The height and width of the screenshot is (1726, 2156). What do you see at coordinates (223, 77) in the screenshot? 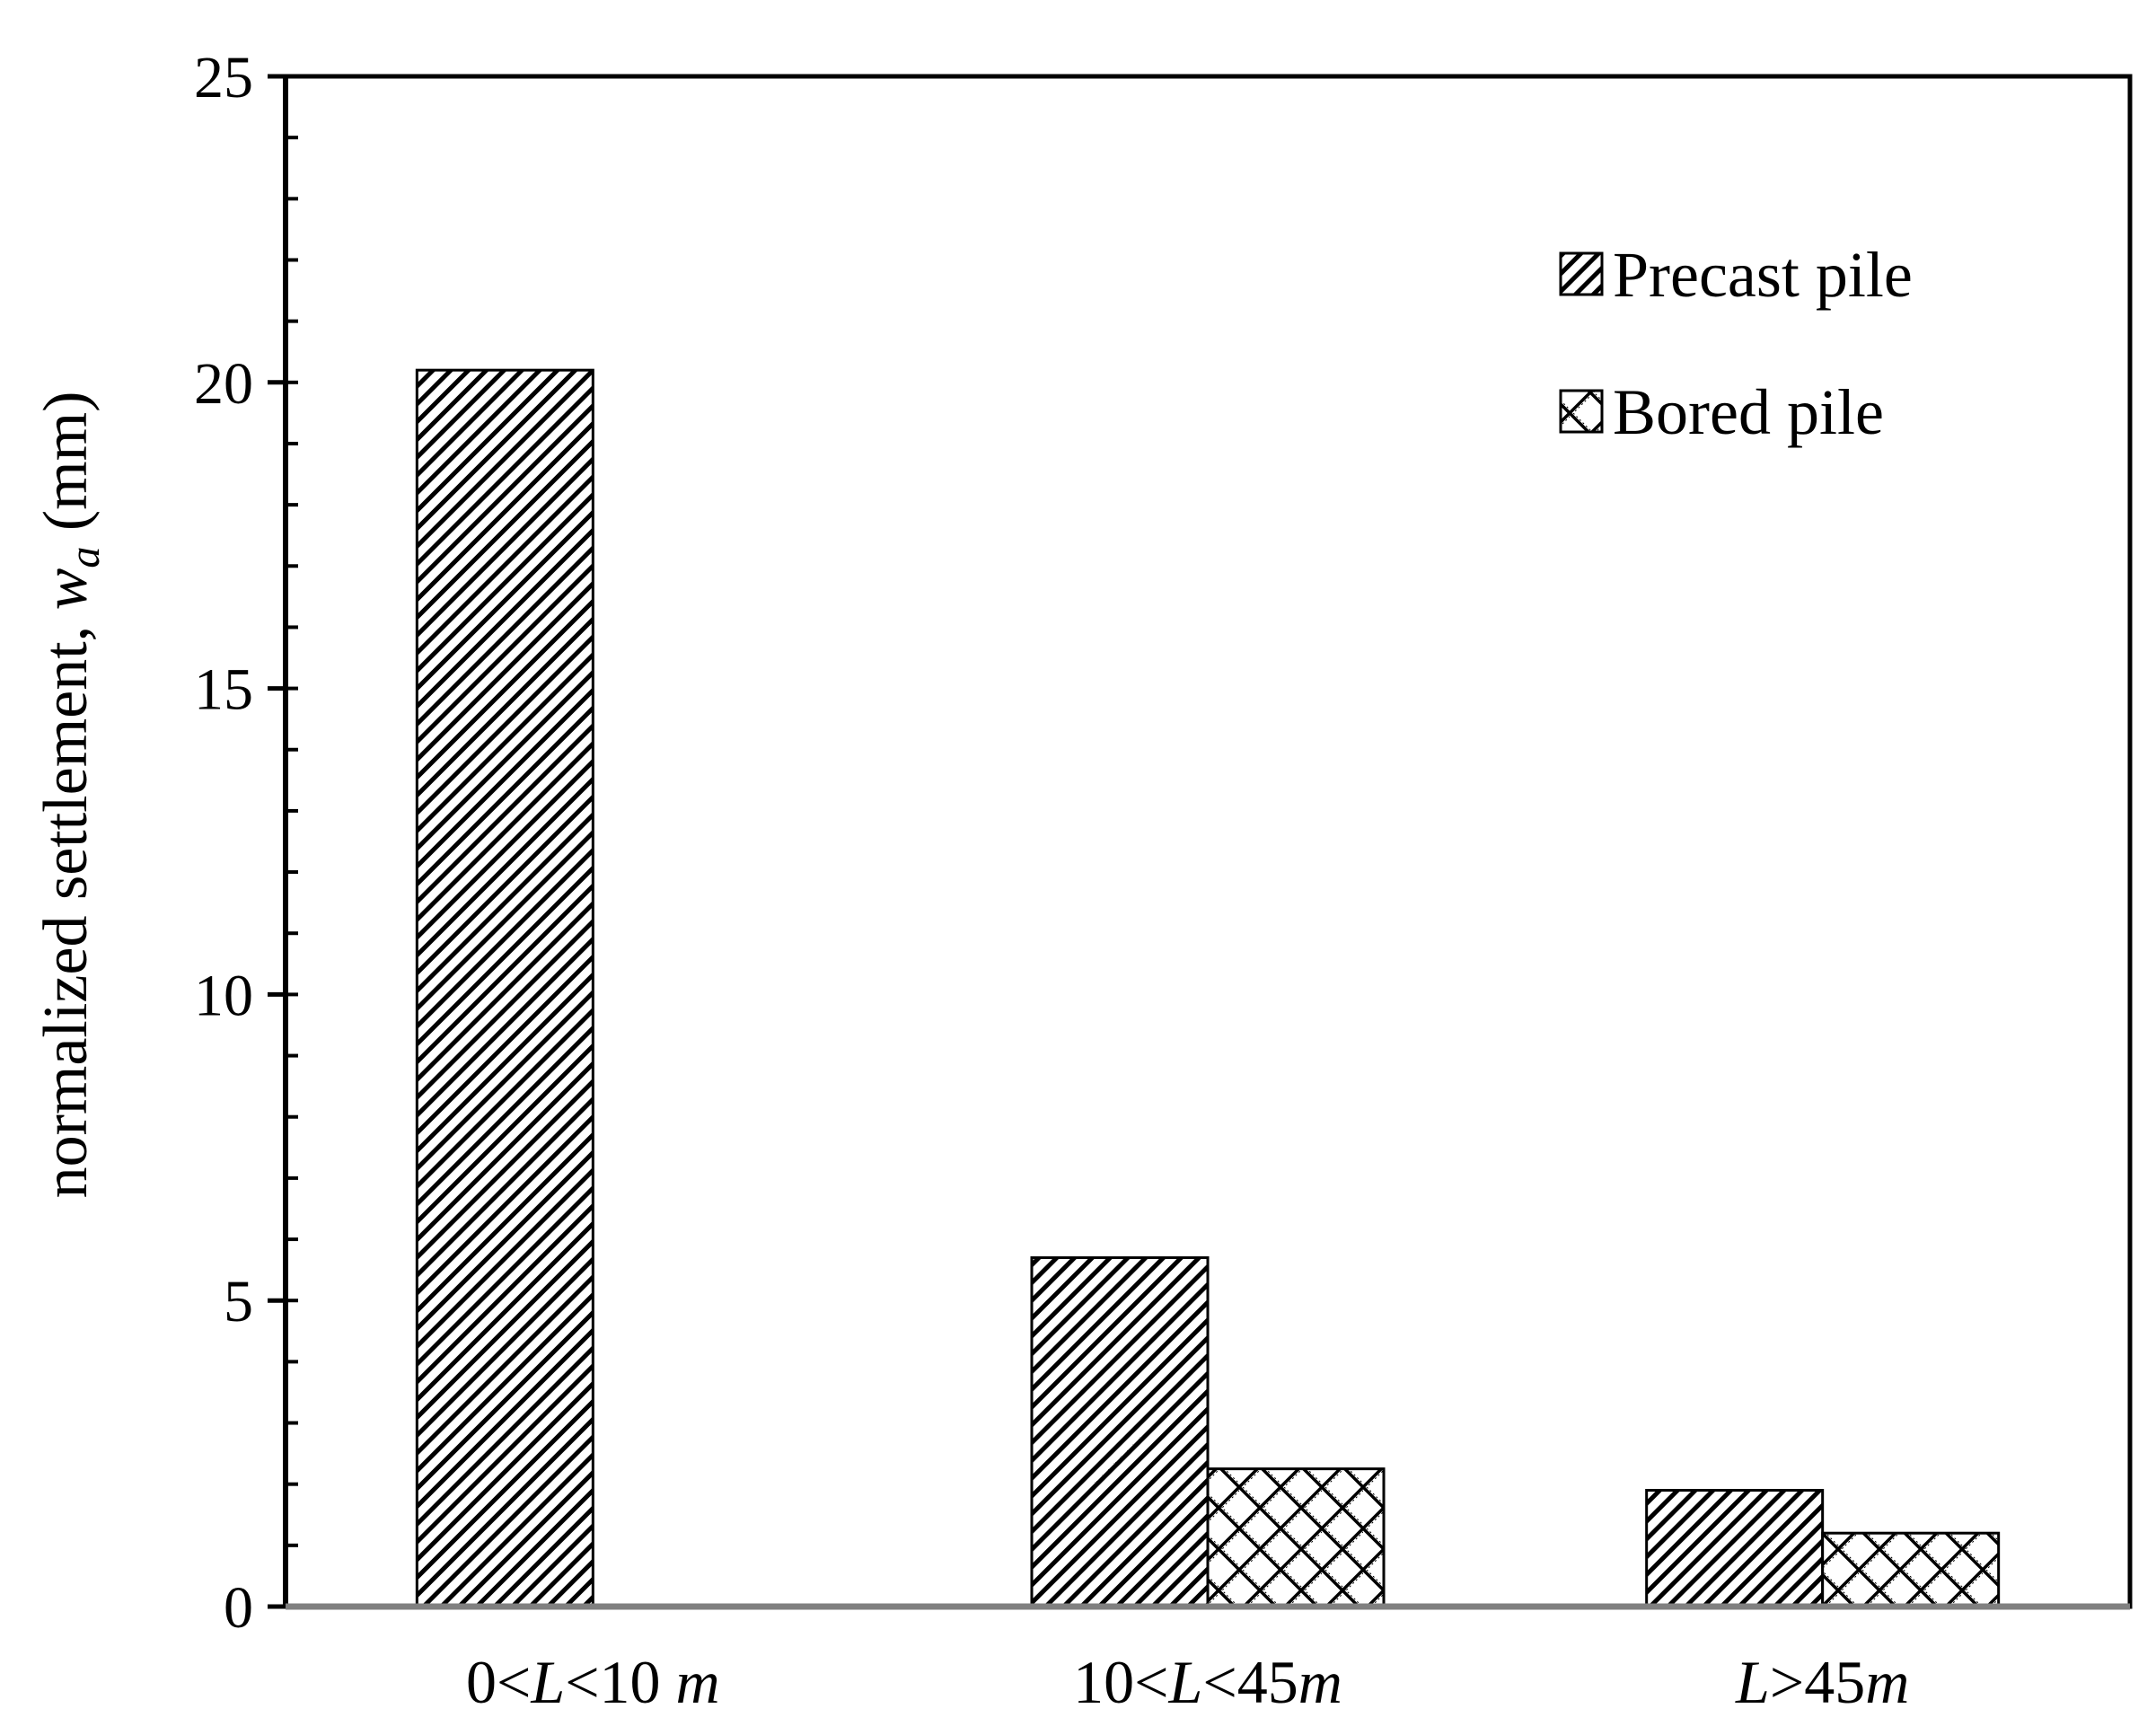
I see `y-tick-label: 25` at bounding box center [223, 77].